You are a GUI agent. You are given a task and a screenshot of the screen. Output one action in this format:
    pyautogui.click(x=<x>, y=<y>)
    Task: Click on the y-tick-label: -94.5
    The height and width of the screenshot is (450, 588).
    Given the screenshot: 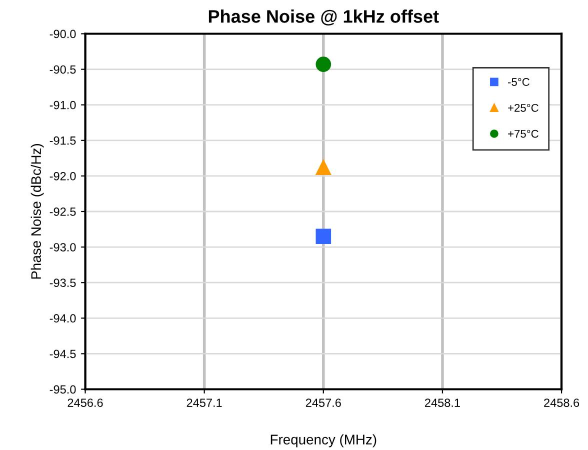 What is the action you would take?
    pyautogui.click(x=63, y=354)
    